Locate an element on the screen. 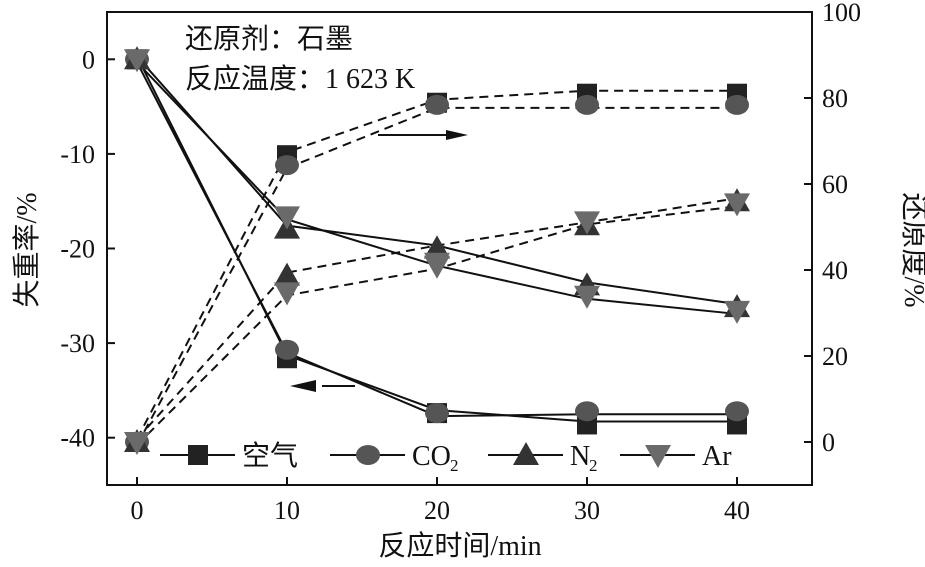  y-right-tick-label: 100 is located at coordinates (841, 13).